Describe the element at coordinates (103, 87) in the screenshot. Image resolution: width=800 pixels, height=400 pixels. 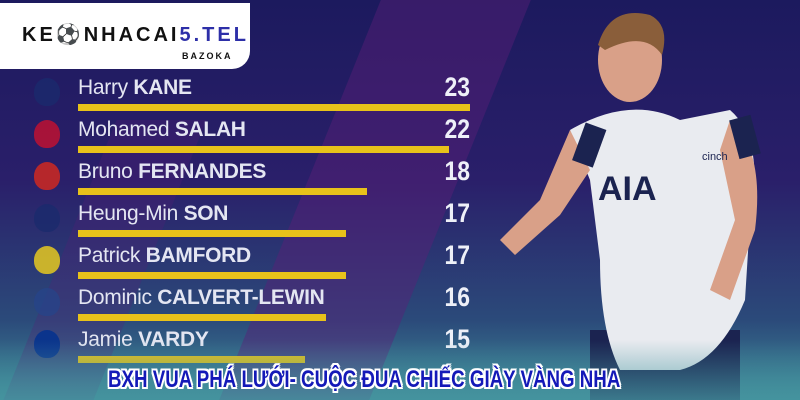
I see `first-name: Harry` at that location.